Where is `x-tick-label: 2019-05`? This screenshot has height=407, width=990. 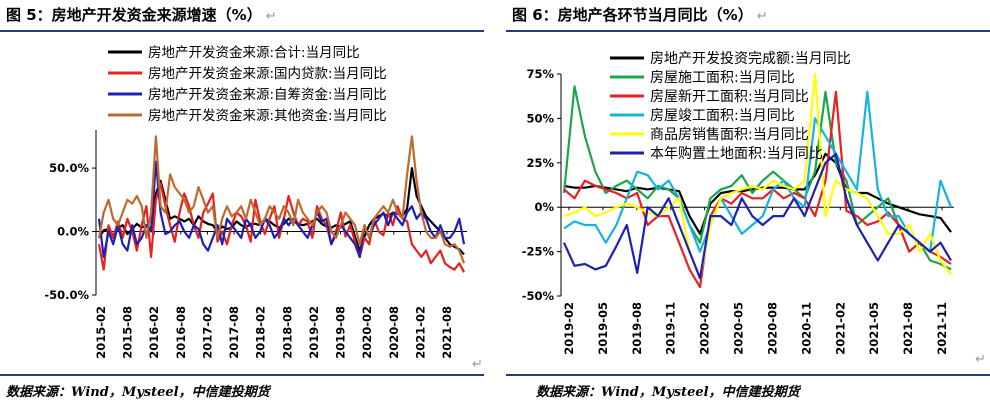
x-tick-label: 2019-05 is located at coordinates (603, 328).